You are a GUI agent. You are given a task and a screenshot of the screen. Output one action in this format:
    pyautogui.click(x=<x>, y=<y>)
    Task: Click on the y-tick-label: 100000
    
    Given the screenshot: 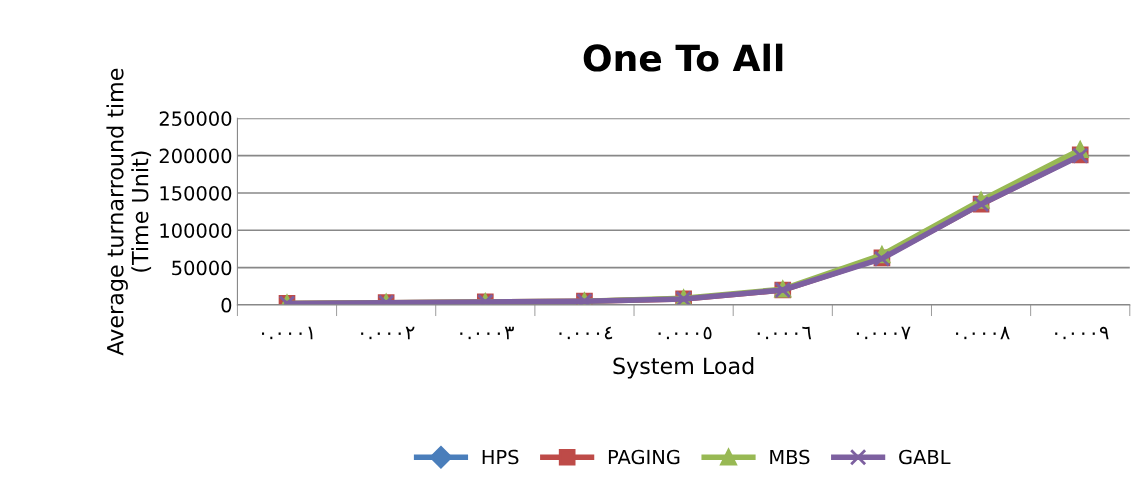 What is the action you would take?
    pyautogui.click(x=196, y=230)
    